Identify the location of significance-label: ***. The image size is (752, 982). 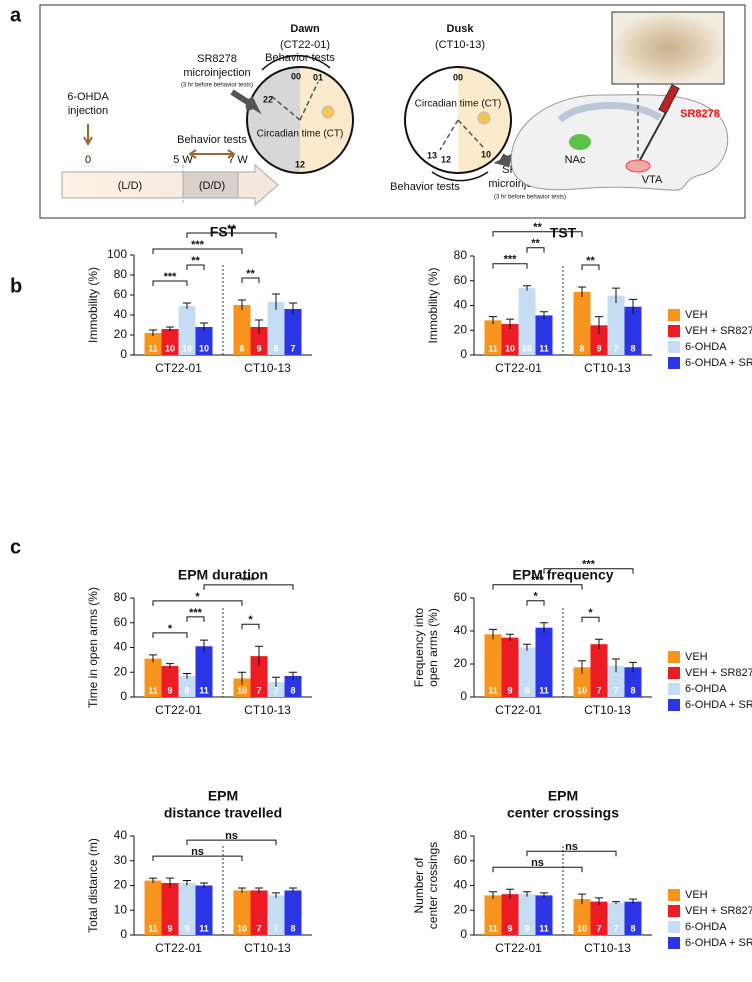
(249, 581).